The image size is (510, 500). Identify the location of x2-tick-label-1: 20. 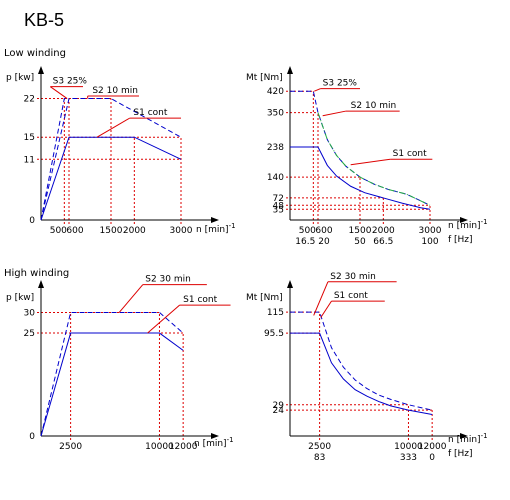
(324, 242).